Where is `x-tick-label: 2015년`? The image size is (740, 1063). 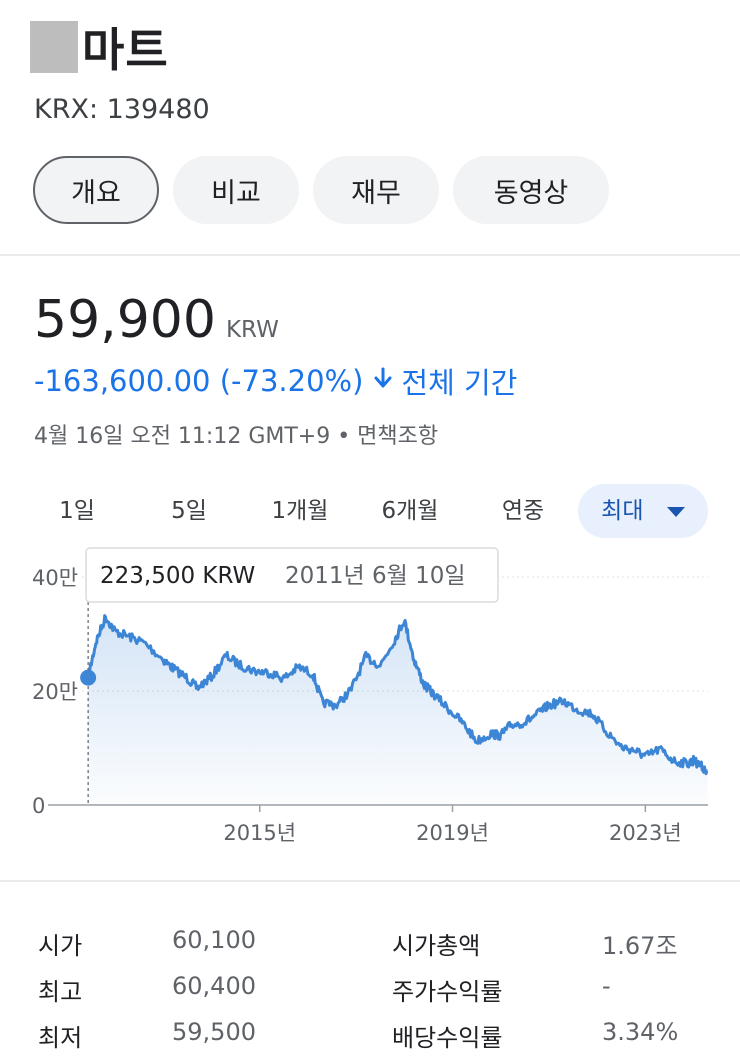
x-tick-label: 2015년 is located at coordinates (259, 833).